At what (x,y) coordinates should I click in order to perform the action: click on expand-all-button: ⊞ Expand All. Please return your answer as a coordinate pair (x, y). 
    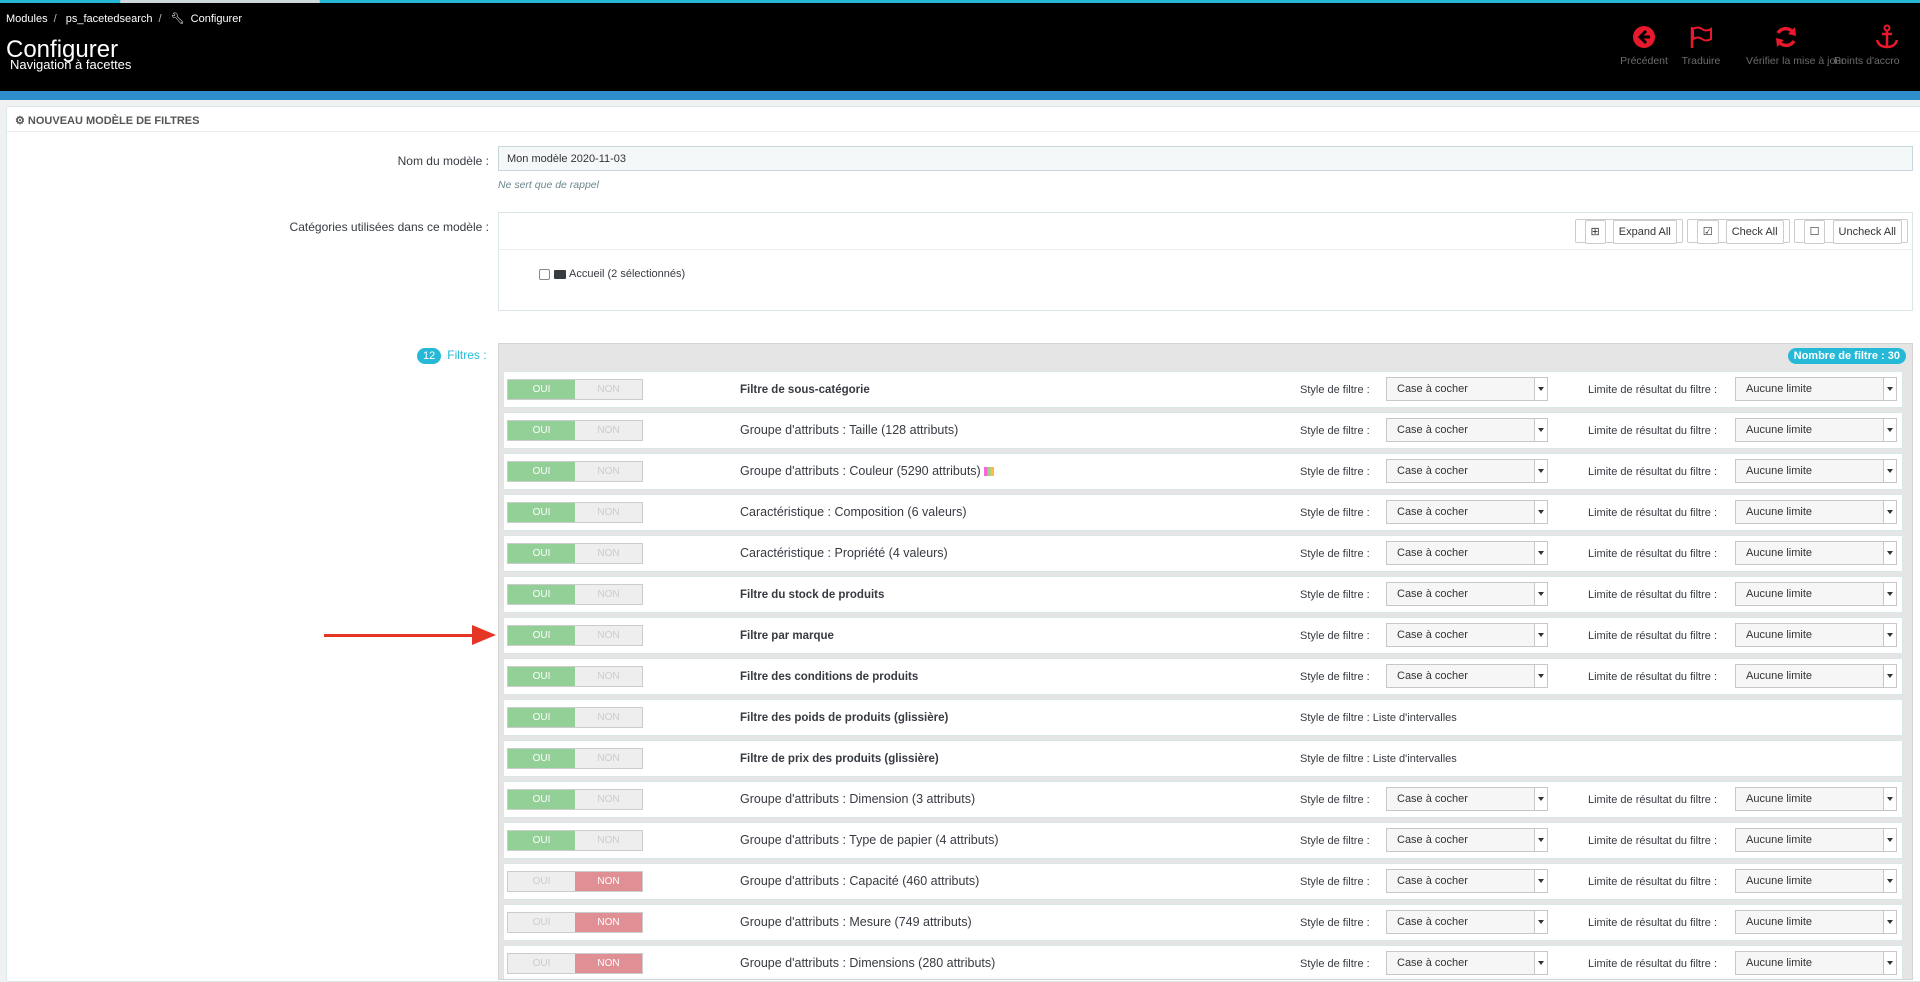
    Looking at the image, I should click on (1628, 231).